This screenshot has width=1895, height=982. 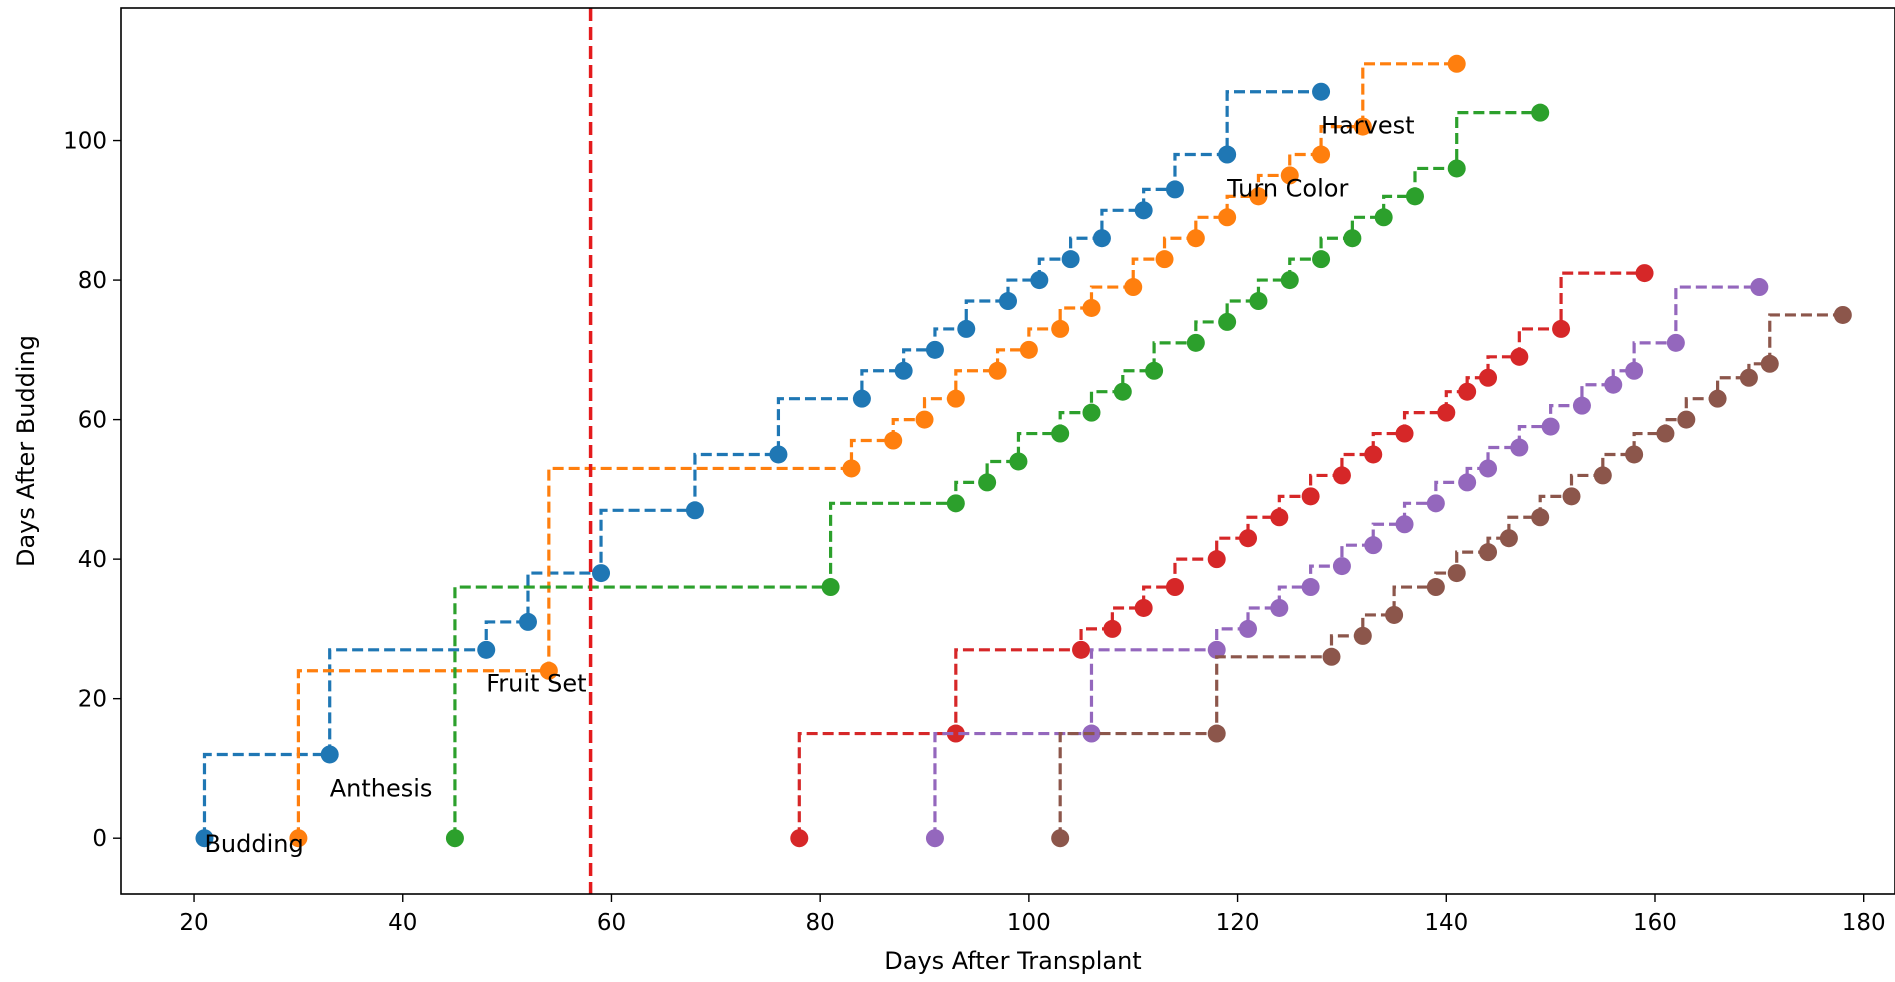 What do you see at coordinates (253, 844) in the screenshot?
I see `annotation-budding: Budding` at bounding box center [253, 844].